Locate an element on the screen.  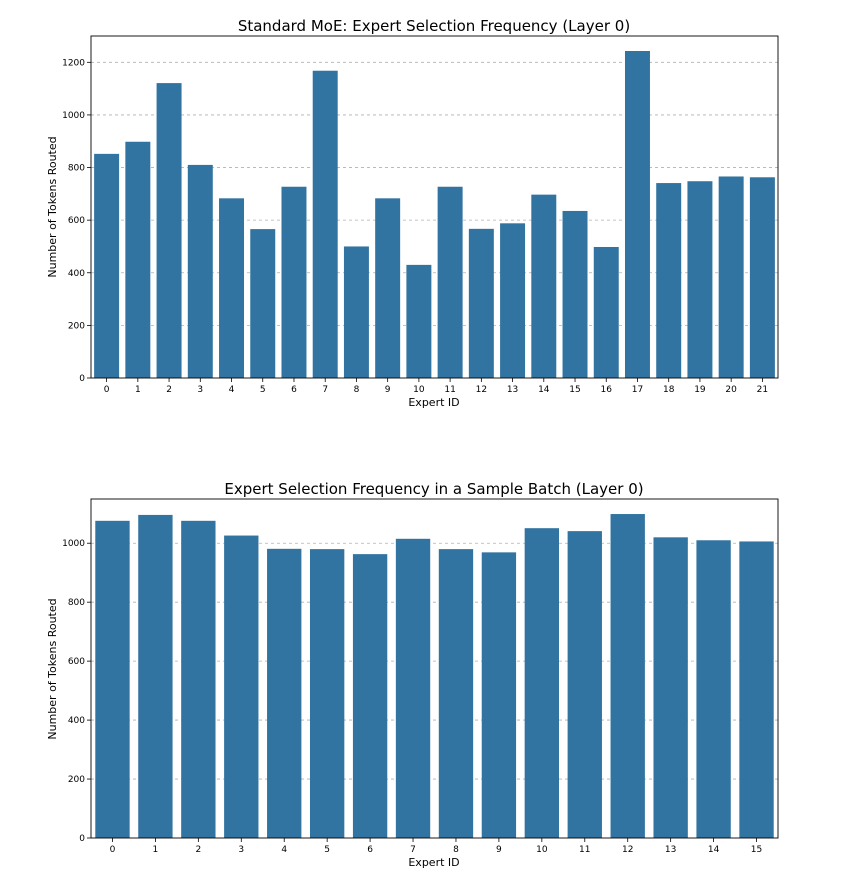
y-tick-label: 1200 is located at coordinates (73, 63).